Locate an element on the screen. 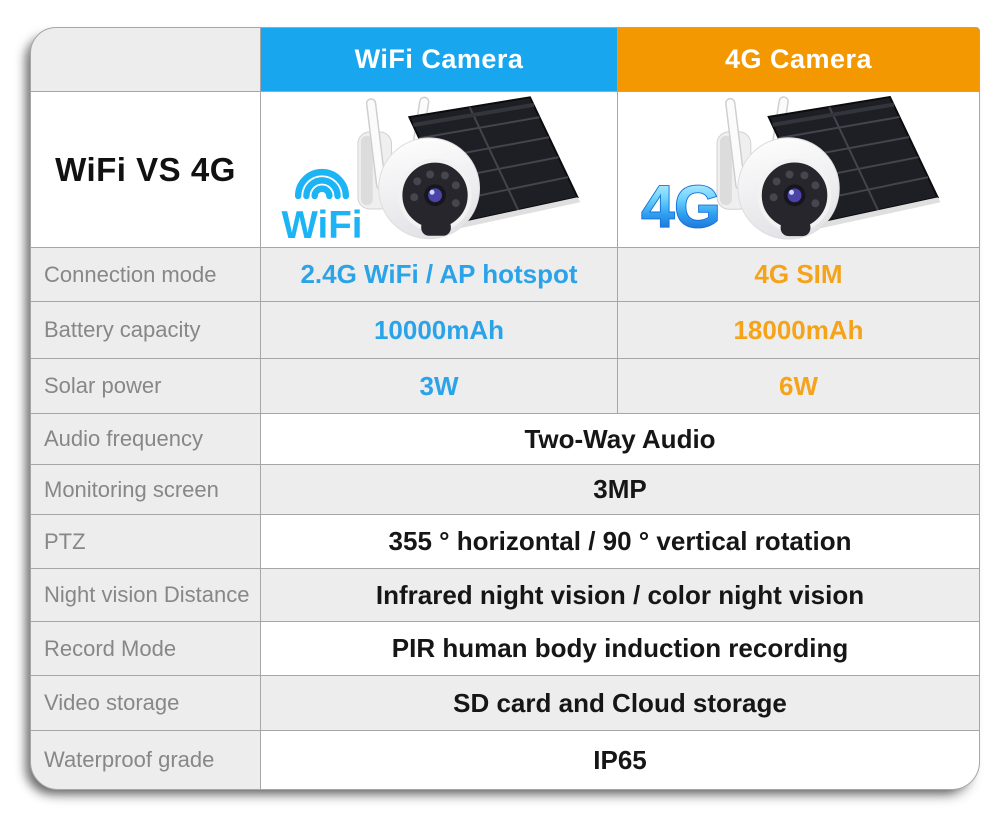 The width and height of the screenshot is (1000, 827). row-label-audio-frequency: Audio frequency is located at coordinates (145, 439).